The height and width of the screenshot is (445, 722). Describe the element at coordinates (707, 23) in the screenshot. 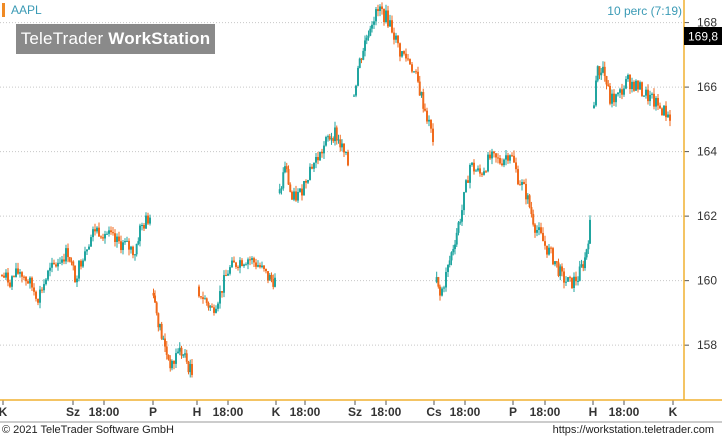

I see `y-tick-label: 168` at that location.